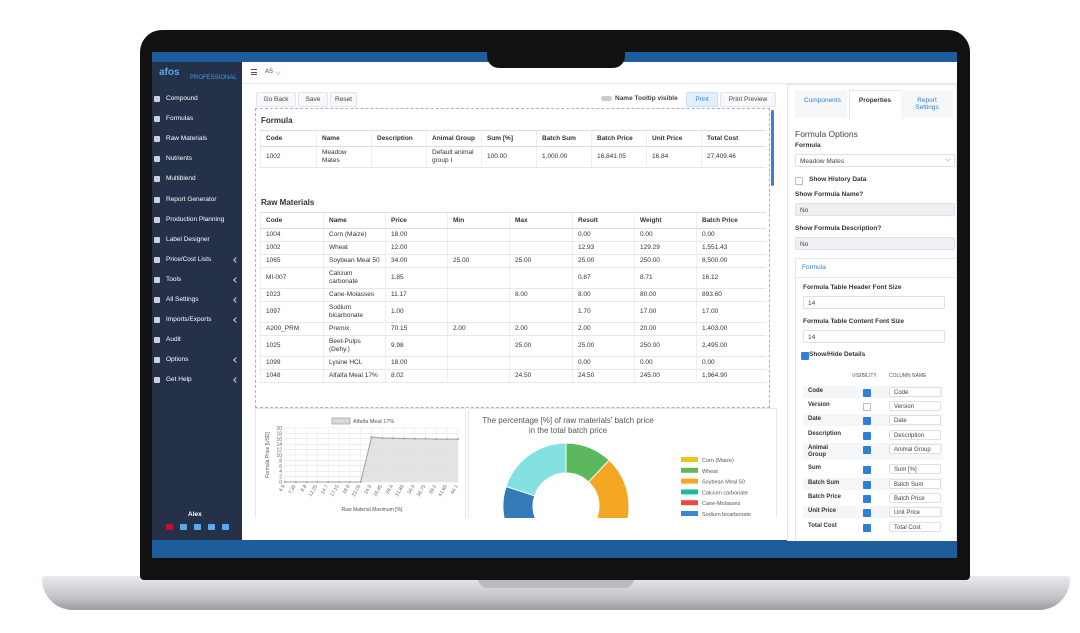 This screenshot has width=1080, height=633. Describe the element at coordinates (915, 484) in the screenshot. I see `column-name-input: Batch Sum` at that location.